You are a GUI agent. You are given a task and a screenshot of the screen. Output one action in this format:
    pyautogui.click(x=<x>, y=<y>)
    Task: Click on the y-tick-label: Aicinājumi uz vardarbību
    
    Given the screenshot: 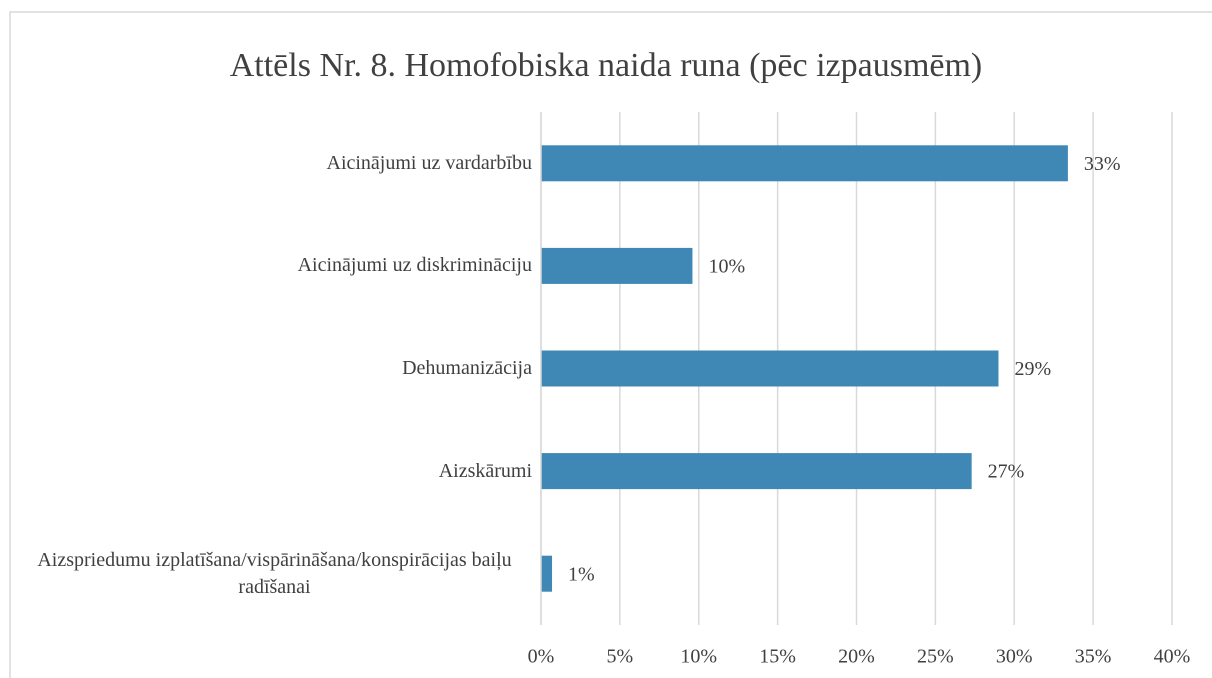 What is the action you would take?
    pyautogui.click(x=429, y=162)
    